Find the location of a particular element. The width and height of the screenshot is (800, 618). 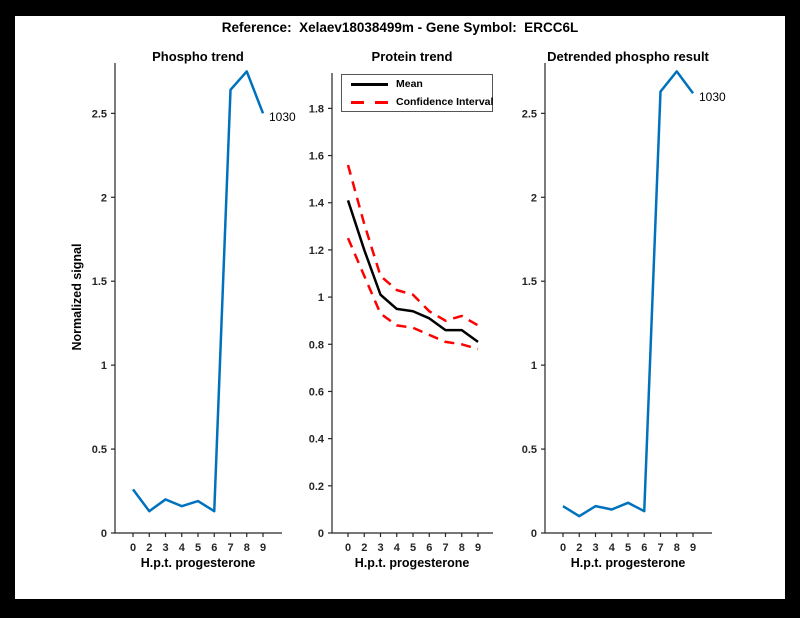

y-axis-tick-label: 1.4 is located at coordinates (317, 204).